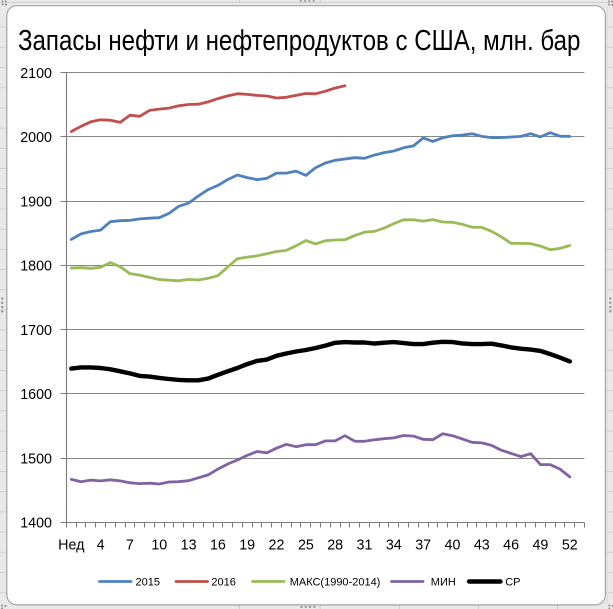 This screenshot has height=609, width=613. I want to click on svg-text: МАКС(1990-2014), so click(335, 583).